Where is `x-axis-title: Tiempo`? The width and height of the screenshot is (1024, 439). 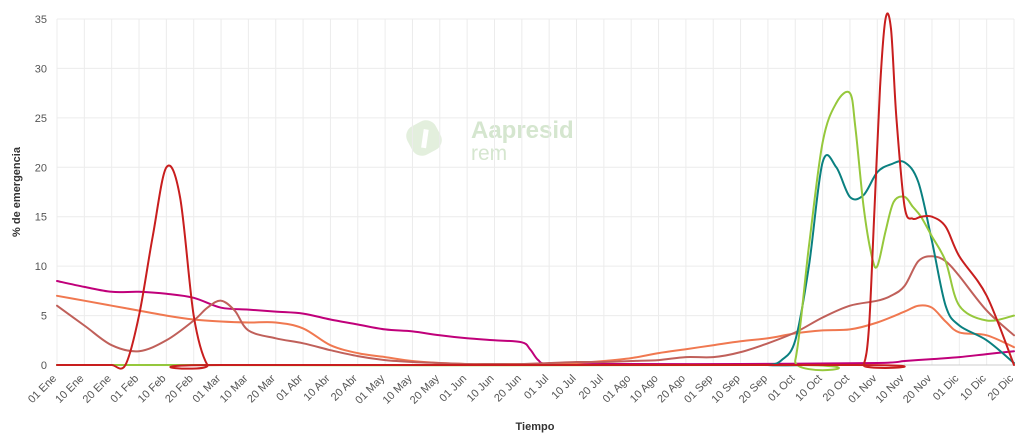 x-axis-title: Tiempo is located at coordinates (535, 427).